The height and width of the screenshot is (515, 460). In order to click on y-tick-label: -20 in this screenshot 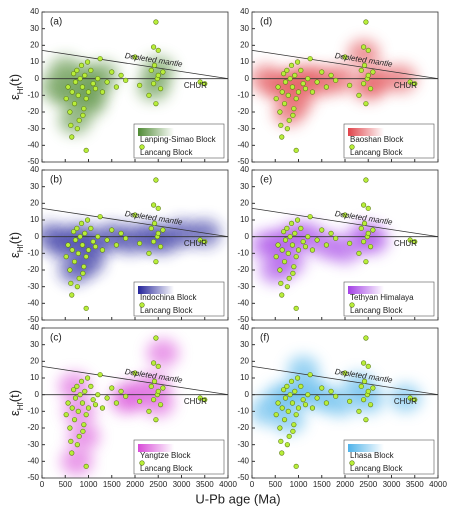, I will do `click(33, 269)`.